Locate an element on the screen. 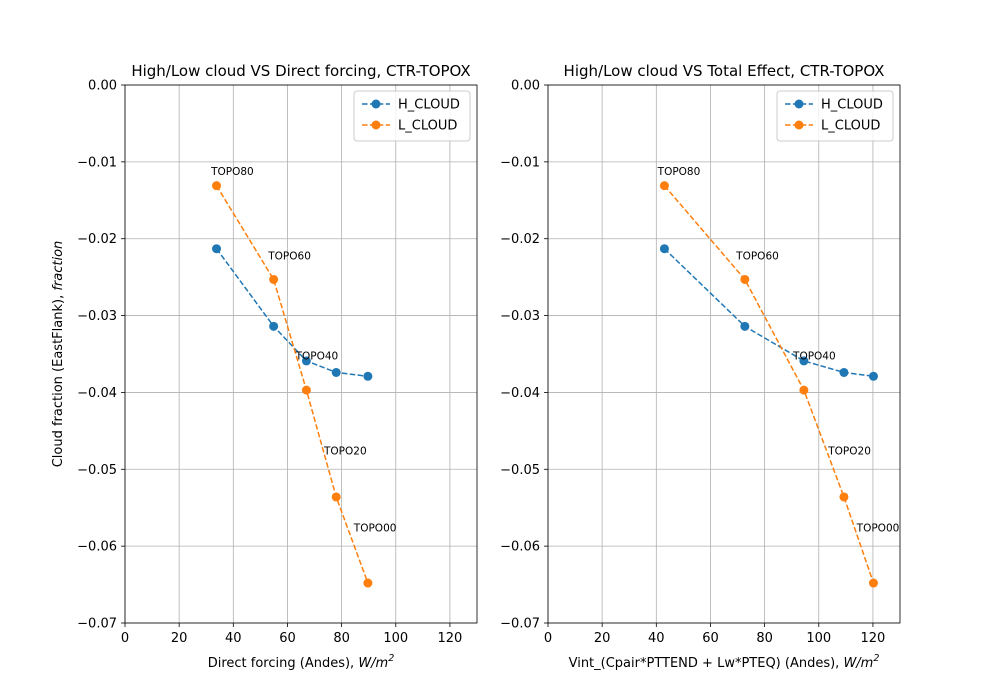  x-axis-label: Direct forcing (Andes), W/m2 is located at coordinates (301, 662).